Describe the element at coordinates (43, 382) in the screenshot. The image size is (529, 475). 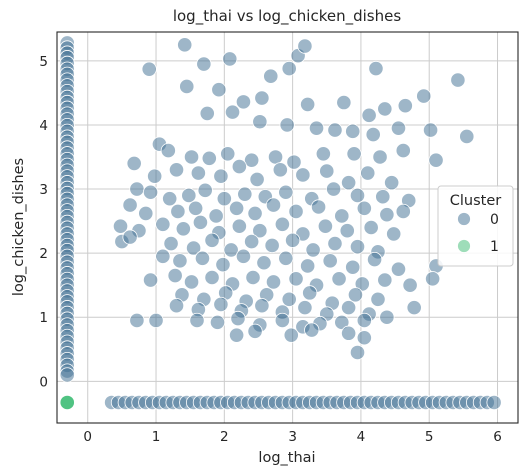
I see `y-tick-label: 0` at that location.